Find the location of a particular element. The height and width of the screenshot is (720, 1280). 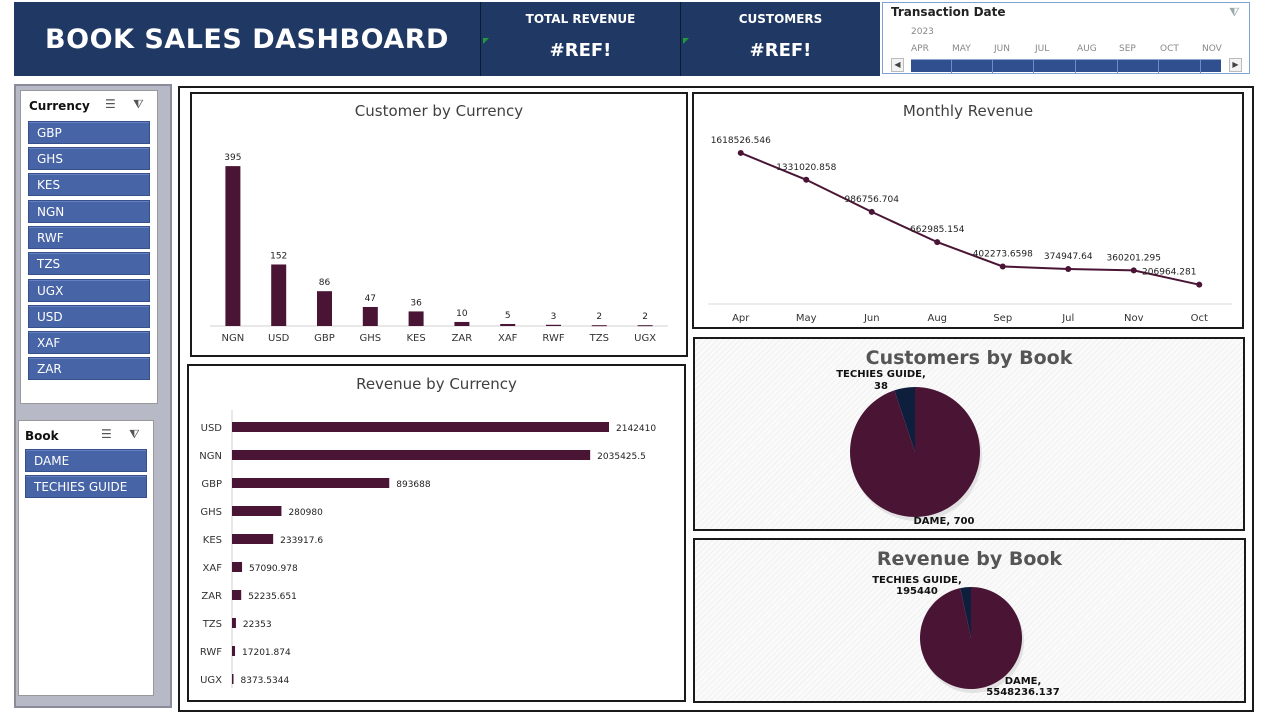

data-label: 233917.6 is located at coordinates (301, 541).